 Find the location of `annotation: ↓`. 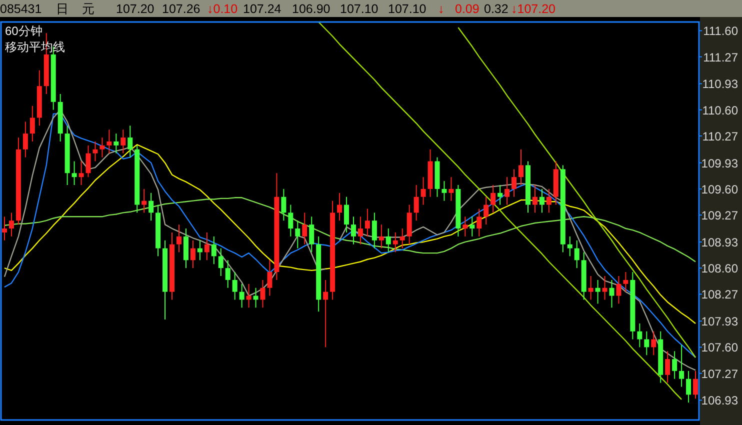

annotation: ↓ is located at coordinates (441, 9).